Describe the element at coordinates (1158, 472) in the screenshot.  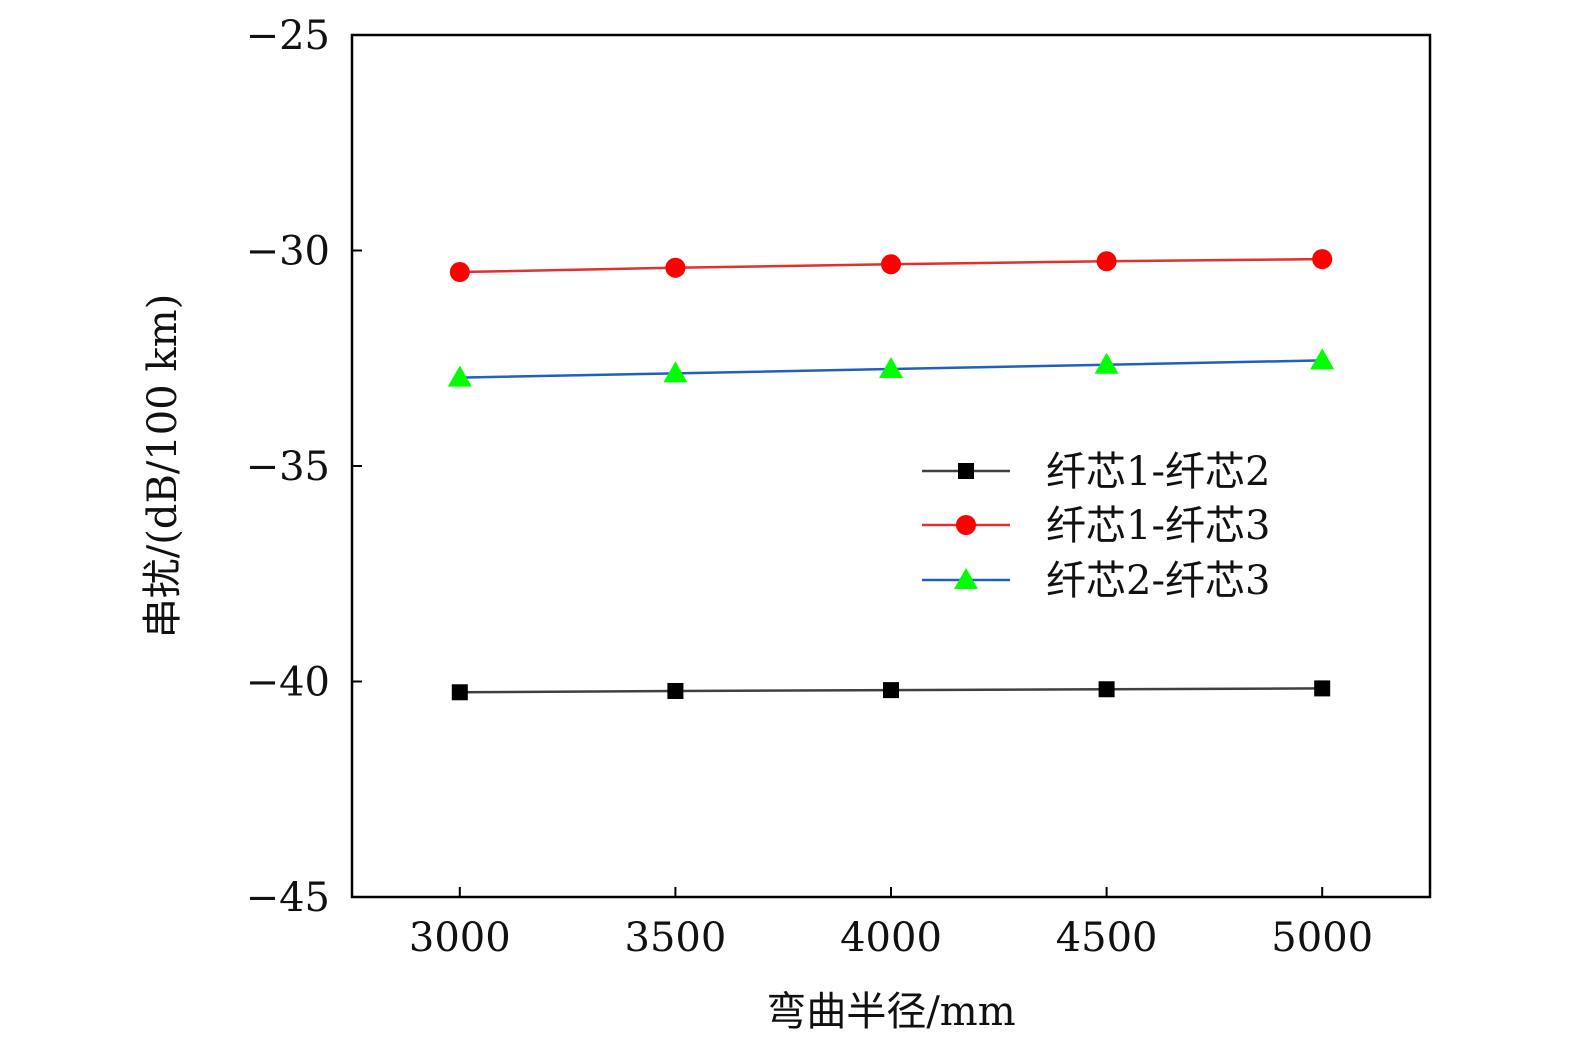
I see `legend-label: 纤芯1-纤芯2` at that location.